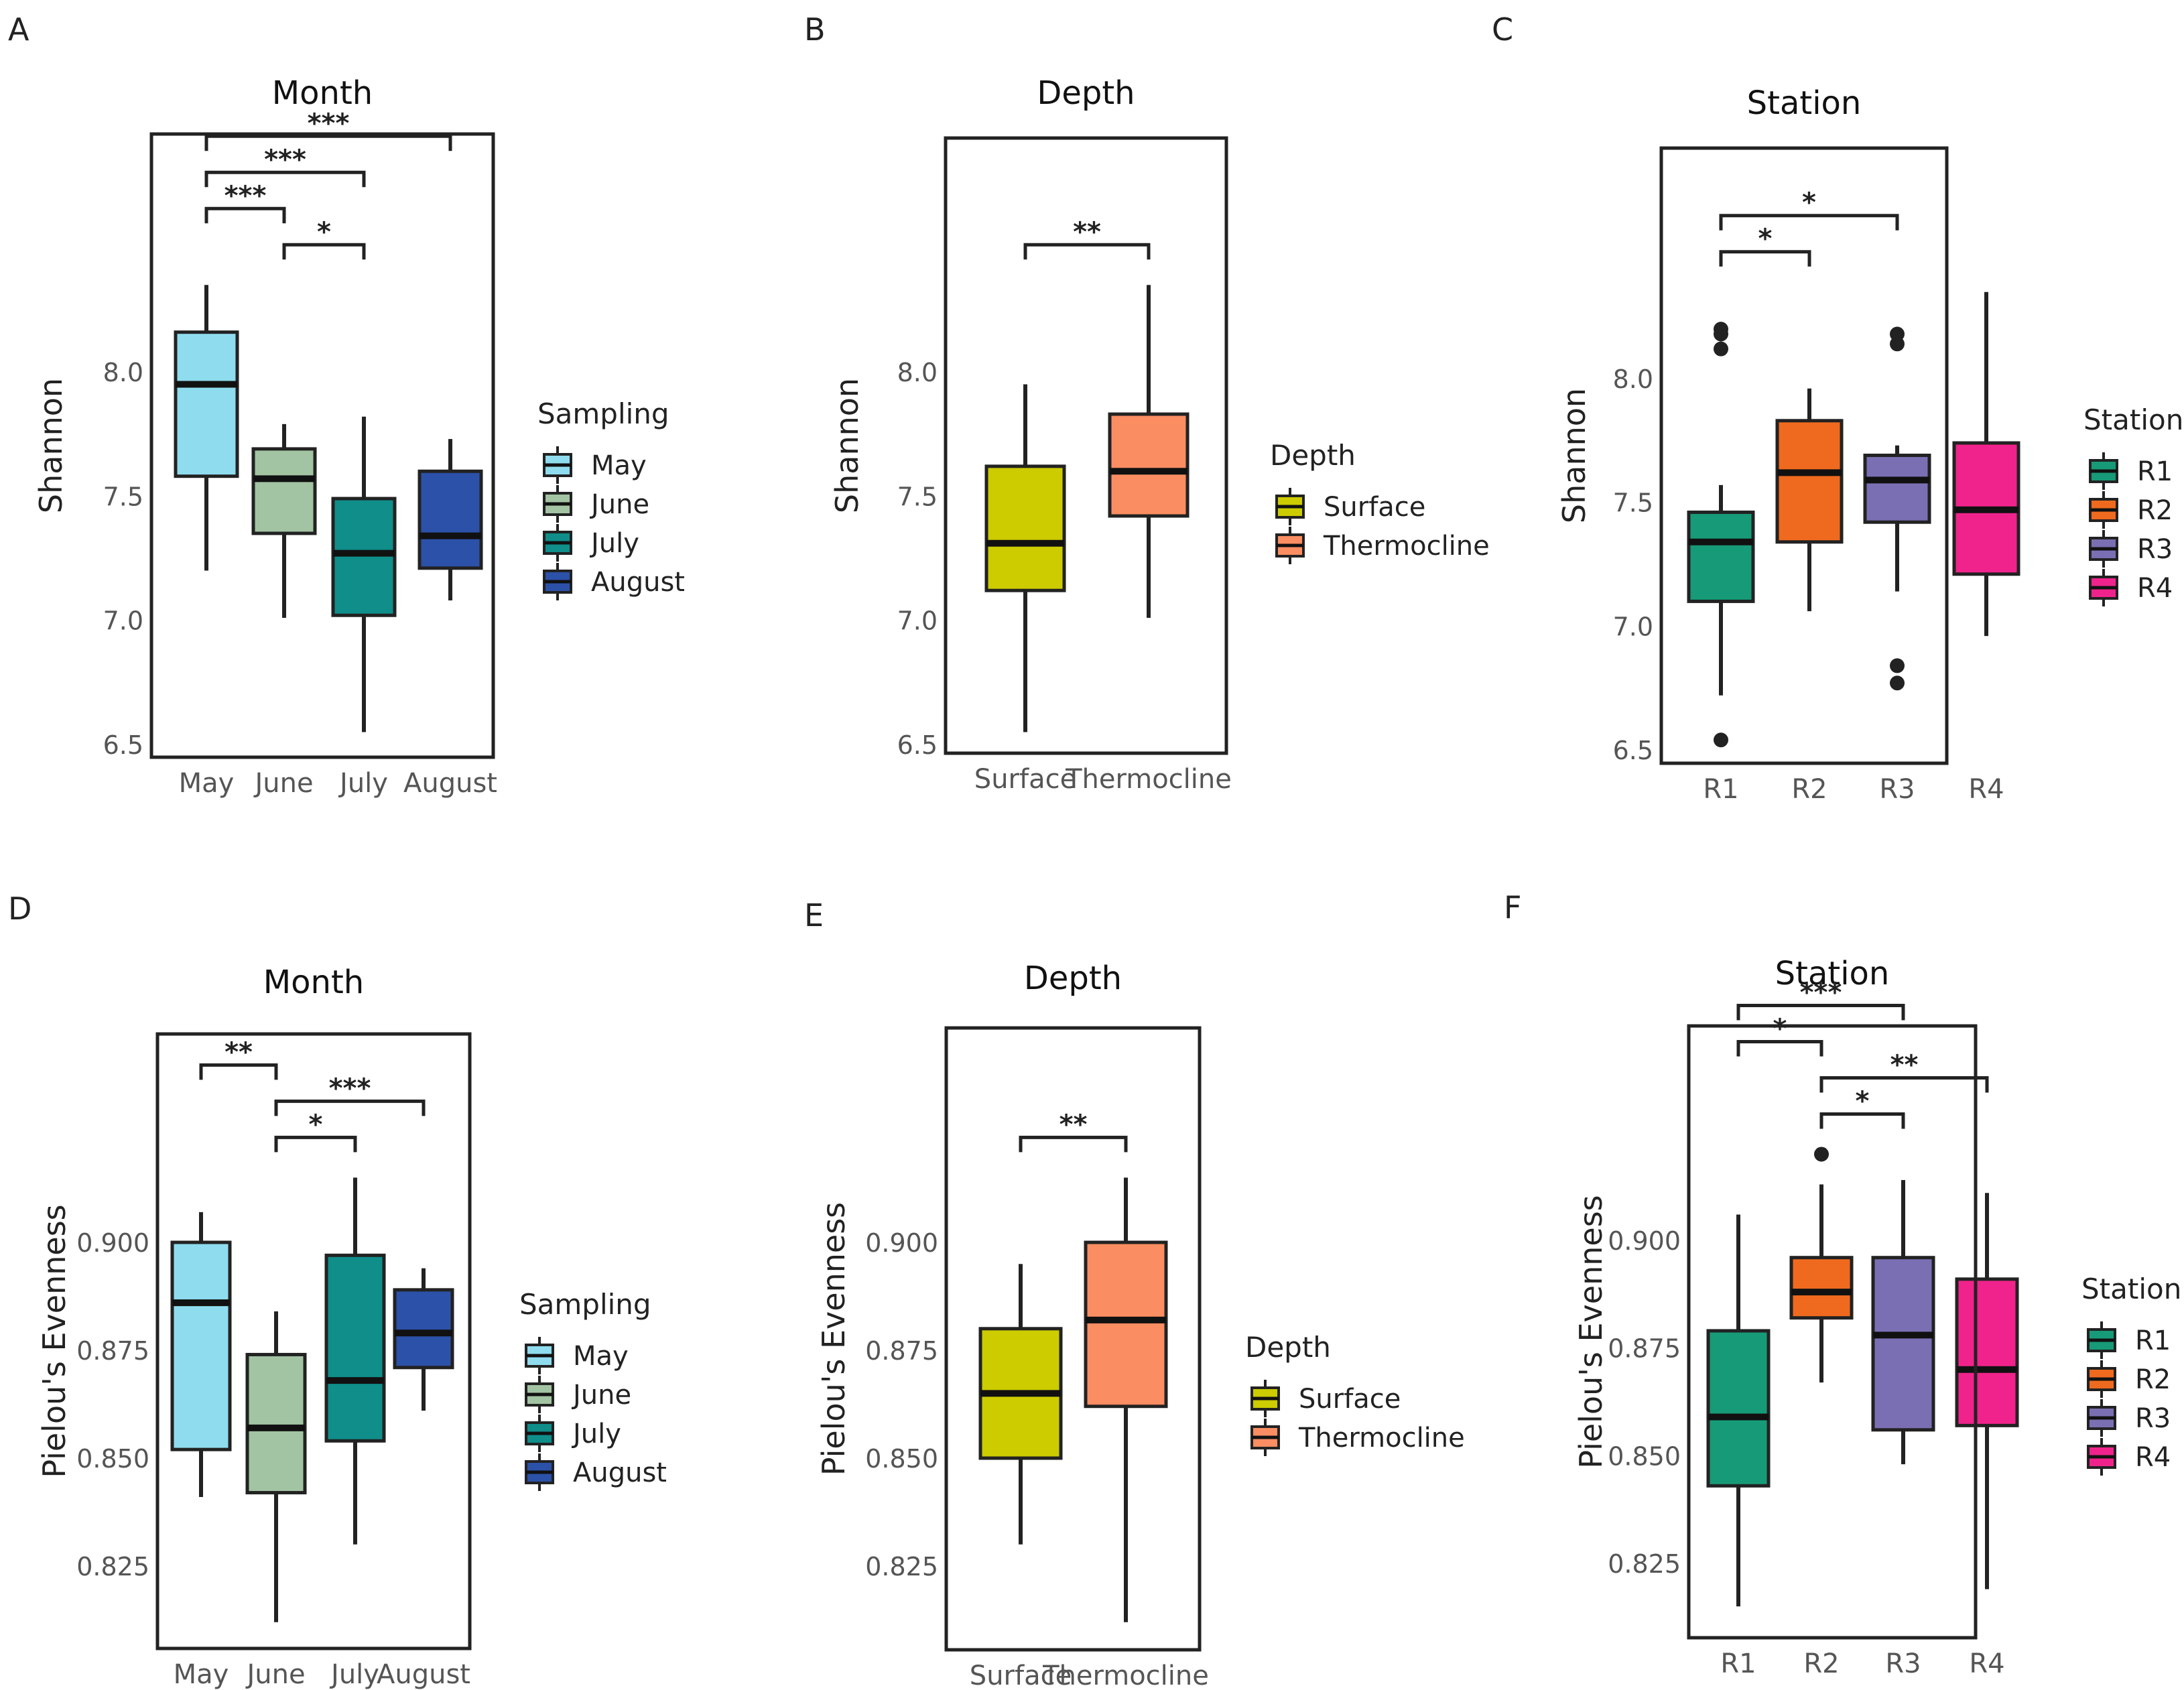  I want to click on panel-letter: F, so click(1512, 907).